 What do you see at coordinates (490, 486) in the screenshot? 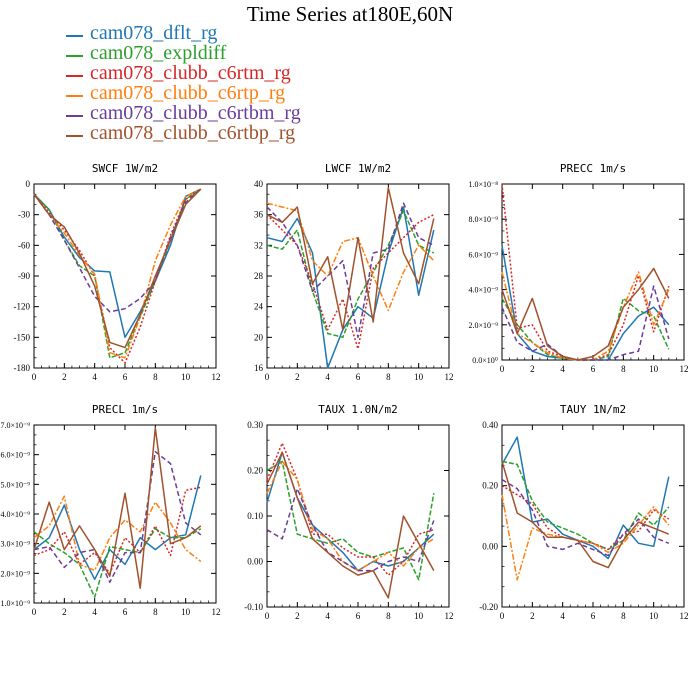
I see `y-tick-label: 0.20` at bounding box center [490, 486].